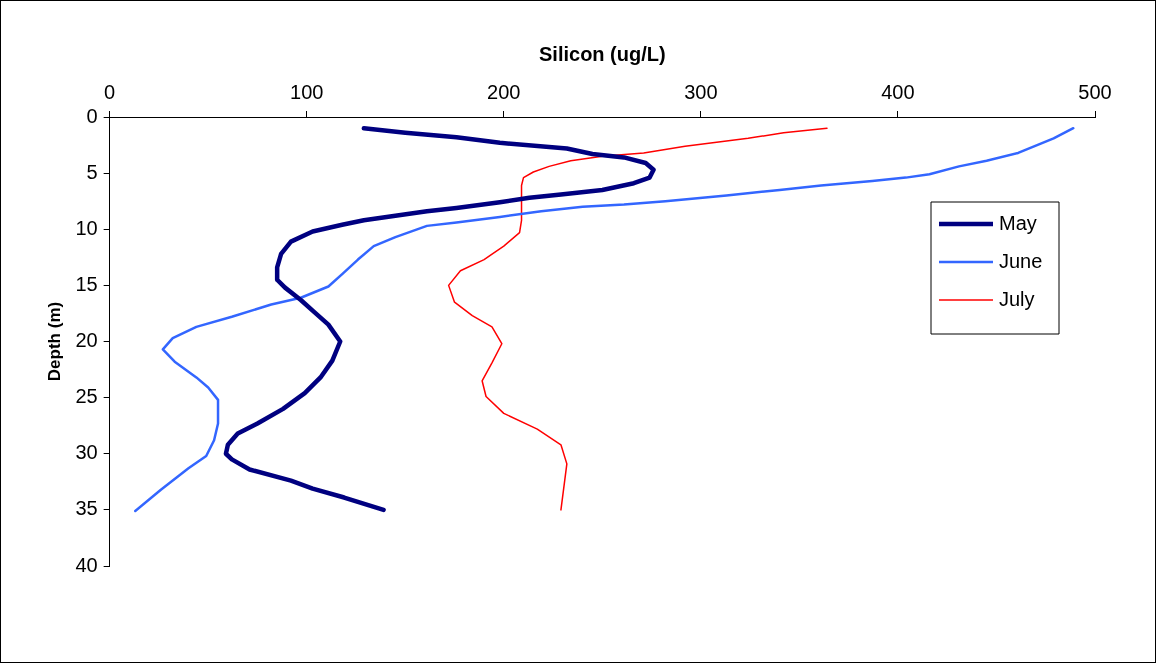  Describe the element at coordinates (92, 171) in the screenshot. I see `y-tick-label: 5` at that location.